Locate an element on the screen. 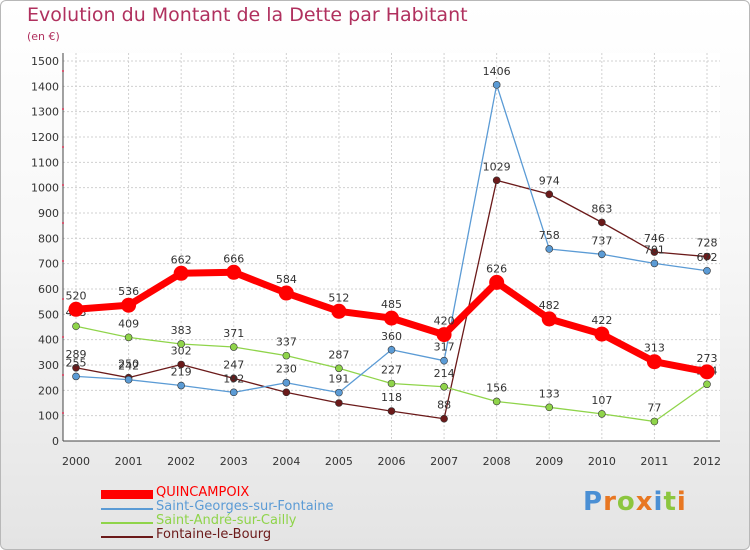 This screenshot has width=750, height=550. data-label: 156 is located at coordinates (496, 387).